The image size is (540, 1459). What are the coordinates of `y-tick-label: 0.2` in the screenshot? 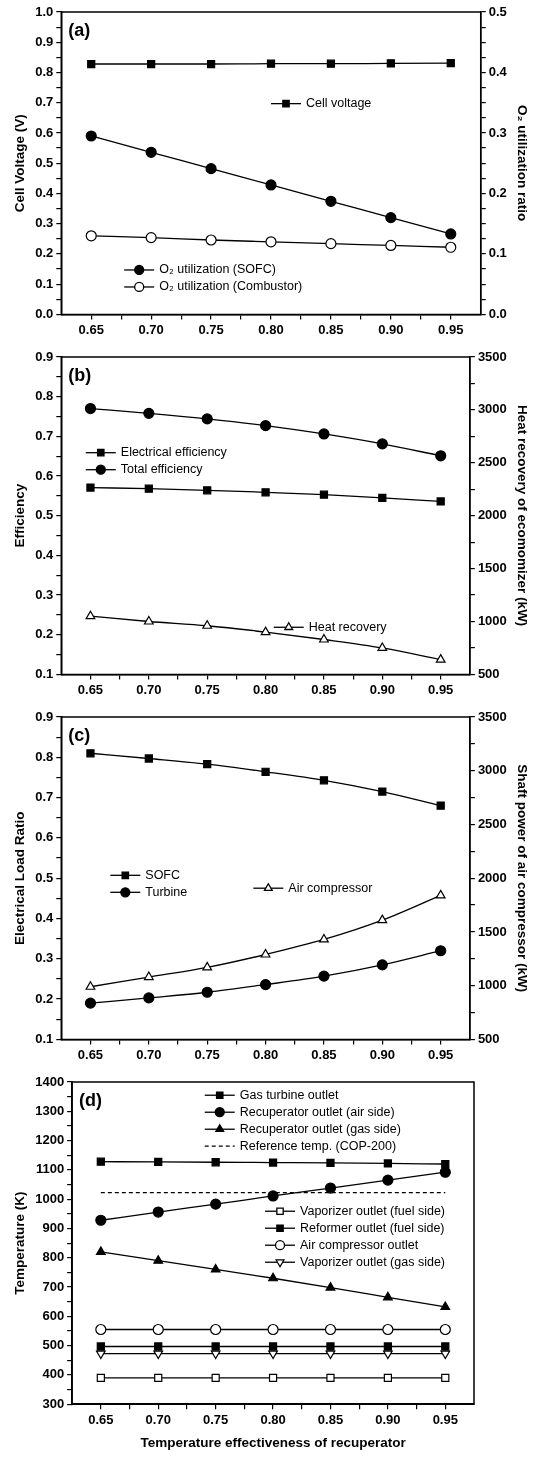 It's located at (44, 998).